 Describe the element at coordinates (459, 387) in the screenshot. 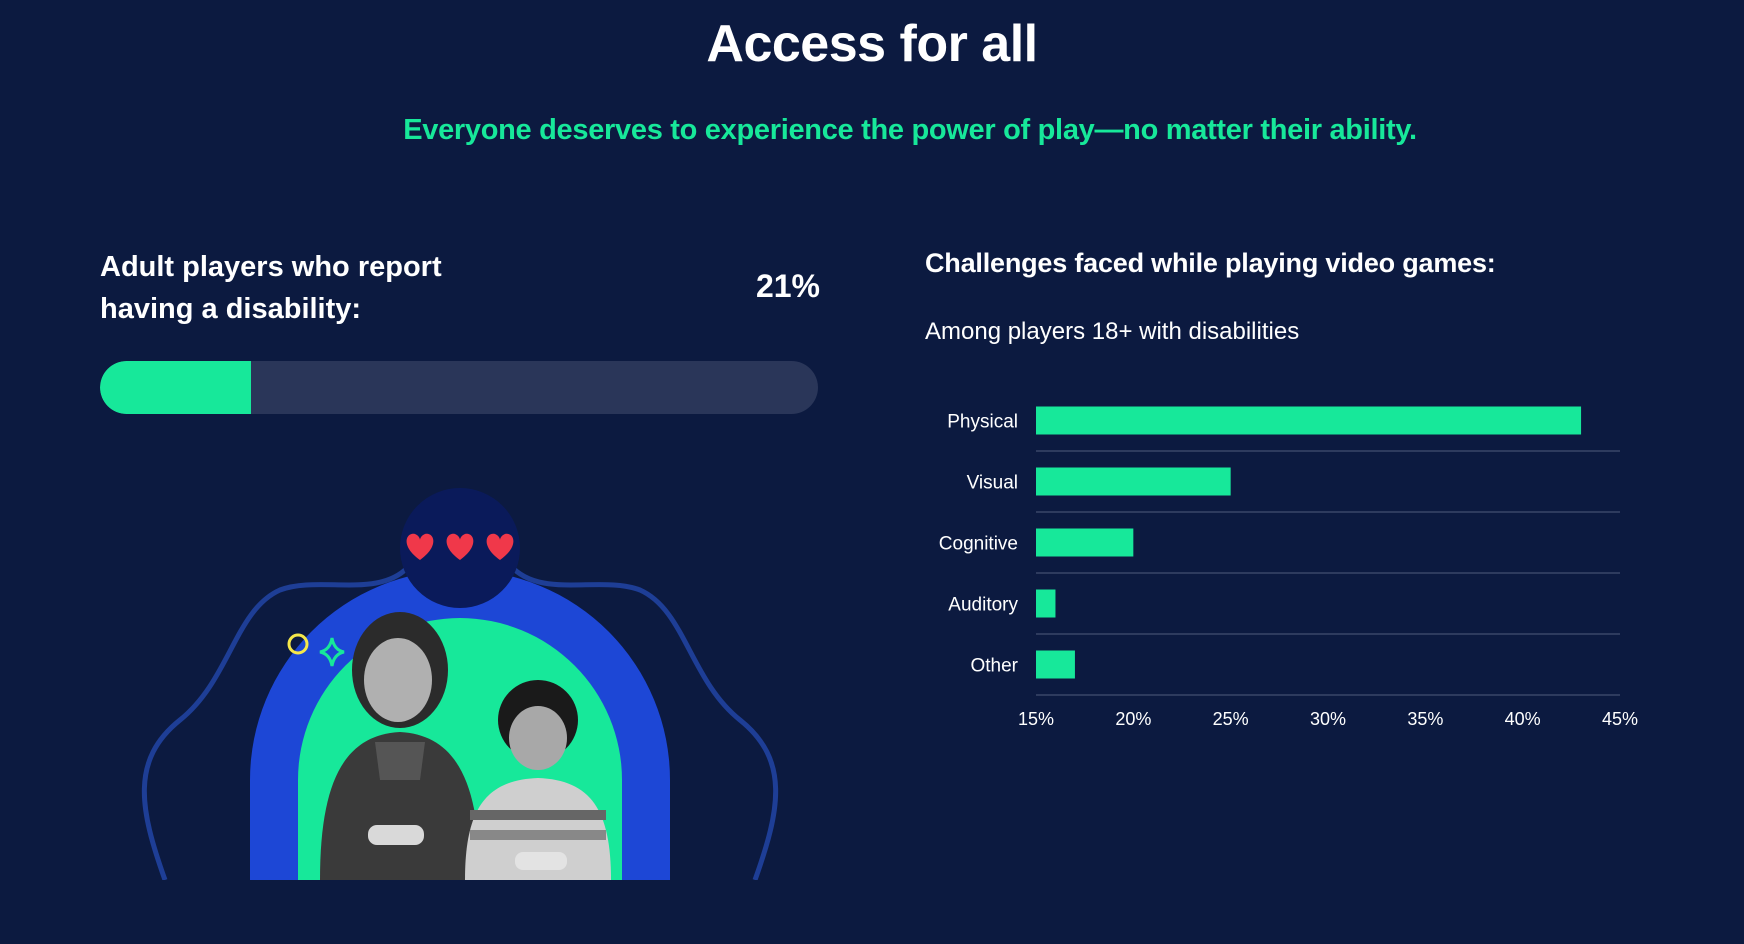

I see `progress-bar` at that location.